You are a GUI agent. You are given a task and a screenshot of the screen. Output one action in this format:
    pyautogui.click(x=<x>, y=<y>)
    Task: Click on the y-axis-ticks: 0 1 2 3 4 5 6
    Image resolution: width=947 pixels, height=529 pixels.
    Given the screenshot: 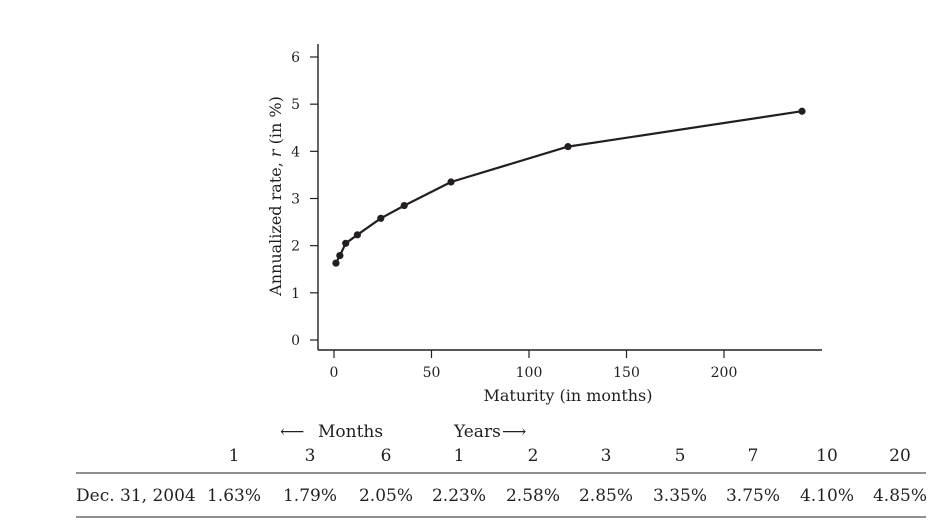 What is the action you would take?
    pyautogui.click(x=304, y=199)
    